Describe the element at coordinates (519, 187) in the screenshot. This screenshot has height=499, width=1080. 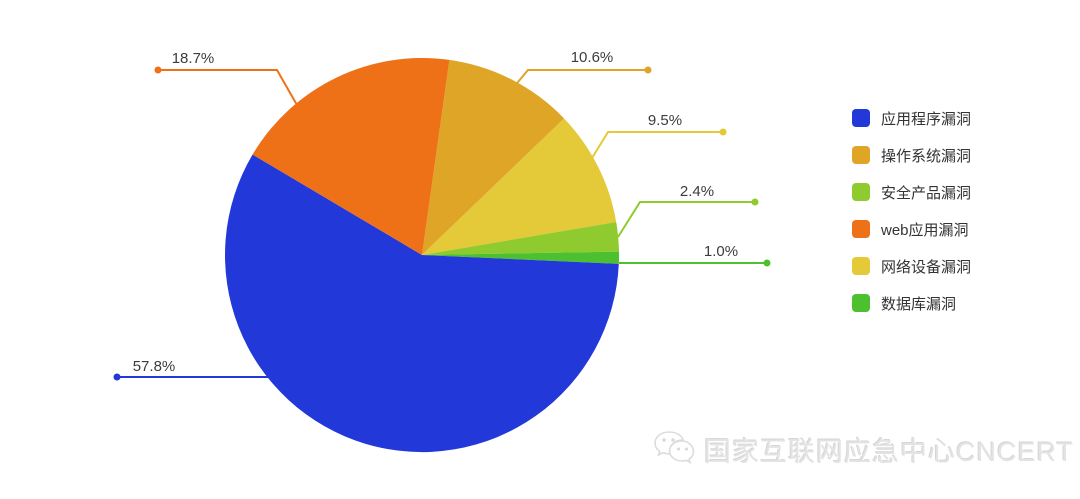
I see `pie-slice-network-device-vuln` at that location.